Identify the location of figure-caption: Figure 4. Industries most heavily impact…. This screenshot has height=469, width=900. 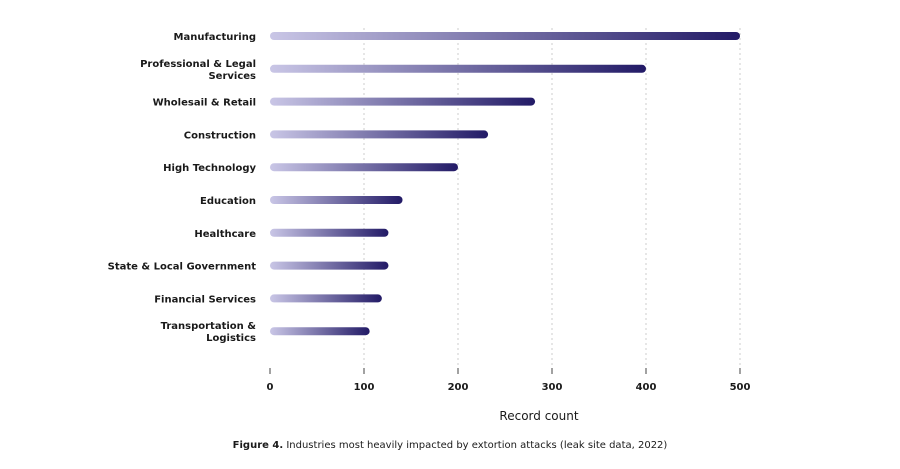
(450, 445).